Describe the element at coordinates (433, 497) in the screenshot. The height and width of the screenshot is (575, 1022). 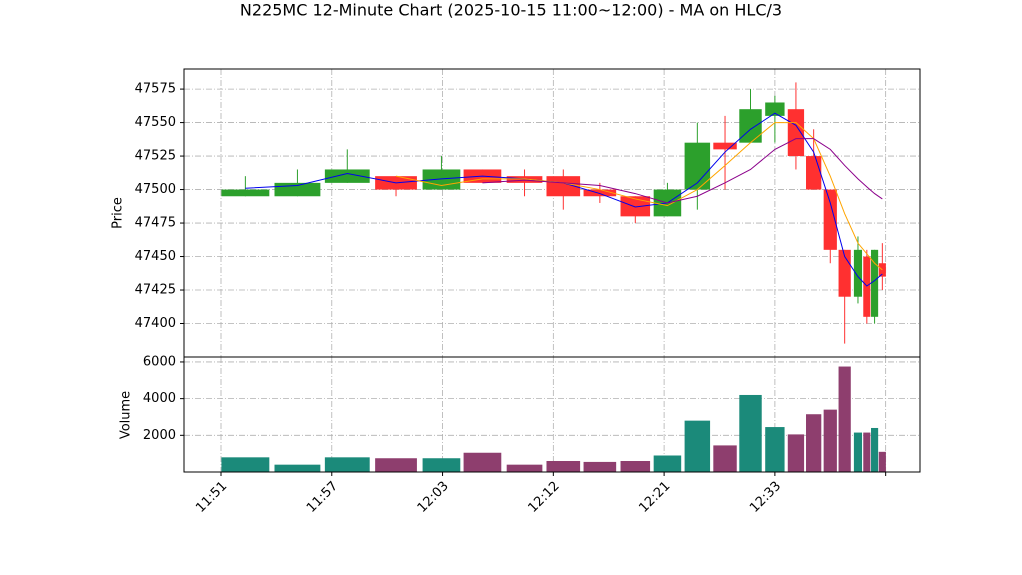
I see `x-tick-label: 12:03` at that location.